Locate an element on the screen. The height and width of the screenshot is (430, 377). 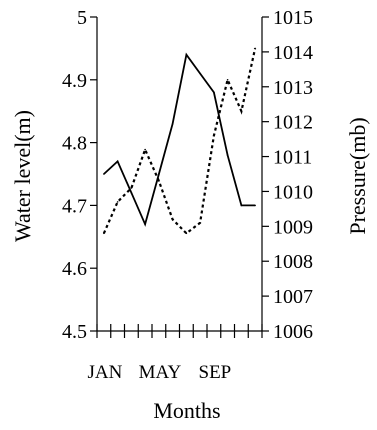
x-tick-label: MAY is located at coordinates (160, 372).